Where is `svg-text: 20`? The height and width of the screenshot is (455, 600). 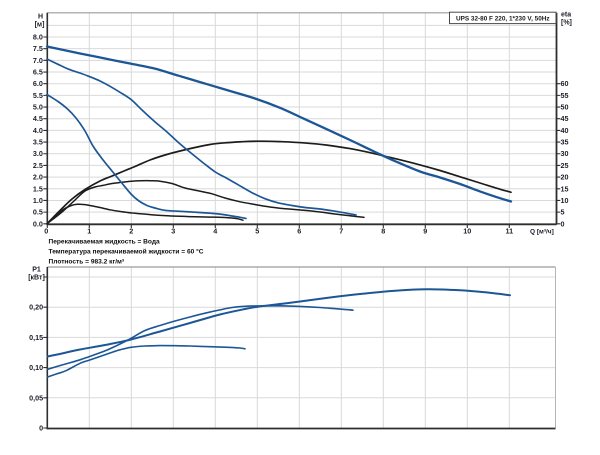
svg-text: 20 is located at coordinates (565, 177).